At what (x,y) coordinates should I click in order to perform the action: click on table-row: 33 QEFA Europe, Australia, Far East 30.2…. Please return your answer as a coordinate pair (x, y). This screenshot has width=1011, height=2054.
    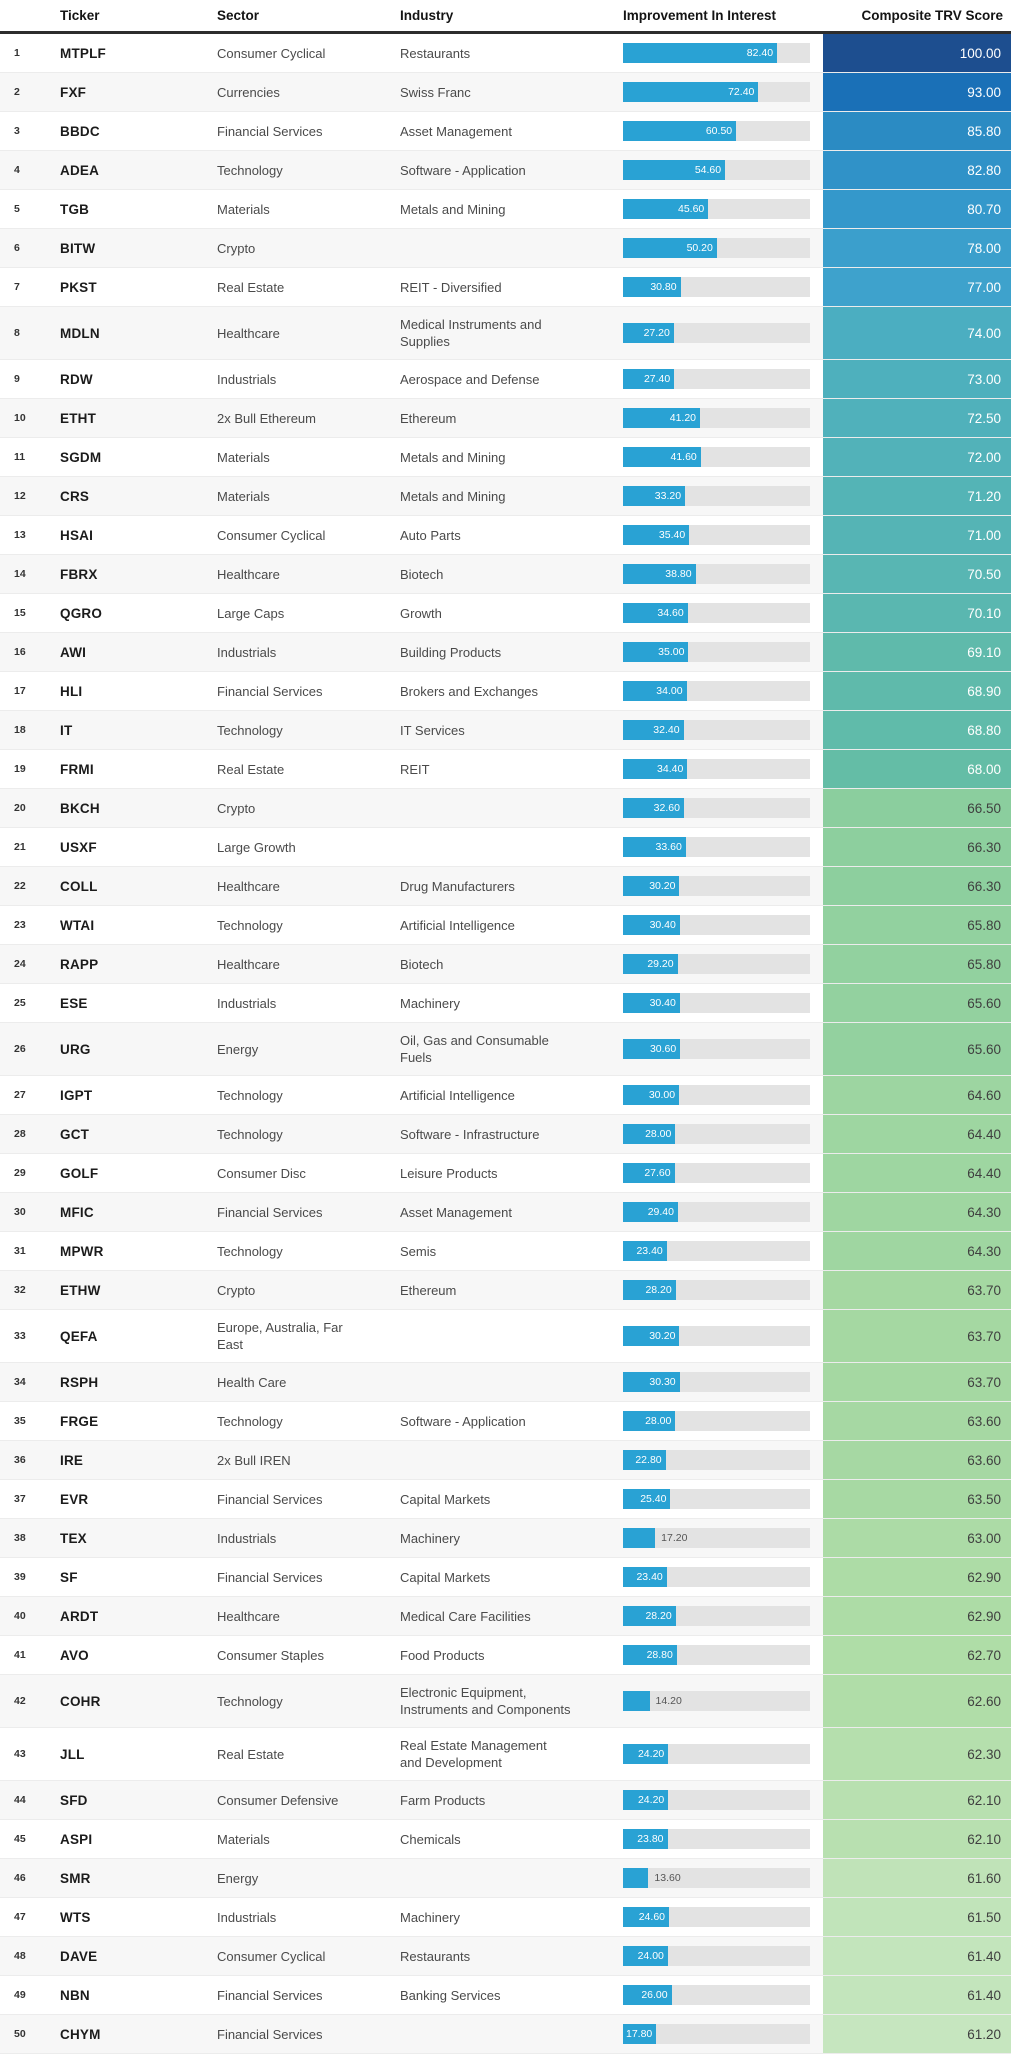
    Looking at the image, I should click on (505, 1336).